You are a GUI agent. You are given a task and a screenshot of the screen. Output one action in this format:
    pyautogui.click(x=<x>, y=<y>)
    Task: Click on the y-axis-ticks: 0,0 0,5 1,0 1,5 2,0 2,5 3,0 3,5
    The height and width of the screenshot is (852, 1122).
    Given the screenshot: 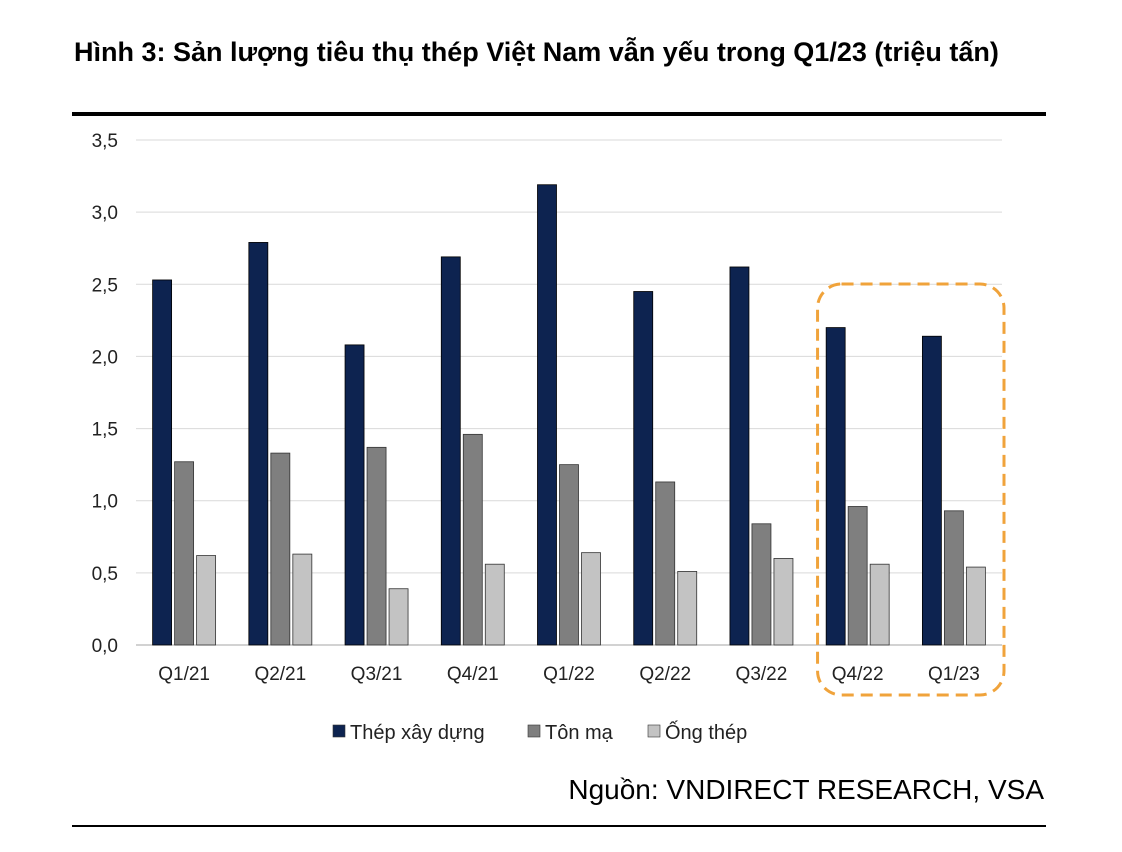 What is the action you would take?
    pyautogui.click(x=105, y=394)
    